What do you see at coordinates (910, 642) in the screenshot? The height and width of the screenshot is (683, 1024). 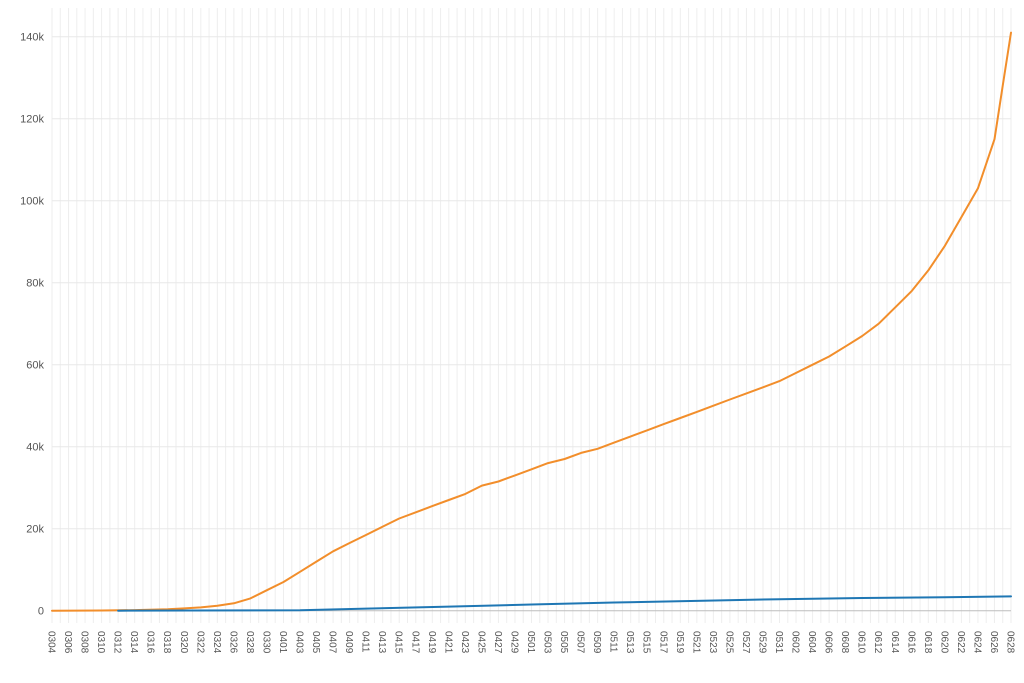 I see `x-tick-label: 0616` at bounding box center [910, 642].